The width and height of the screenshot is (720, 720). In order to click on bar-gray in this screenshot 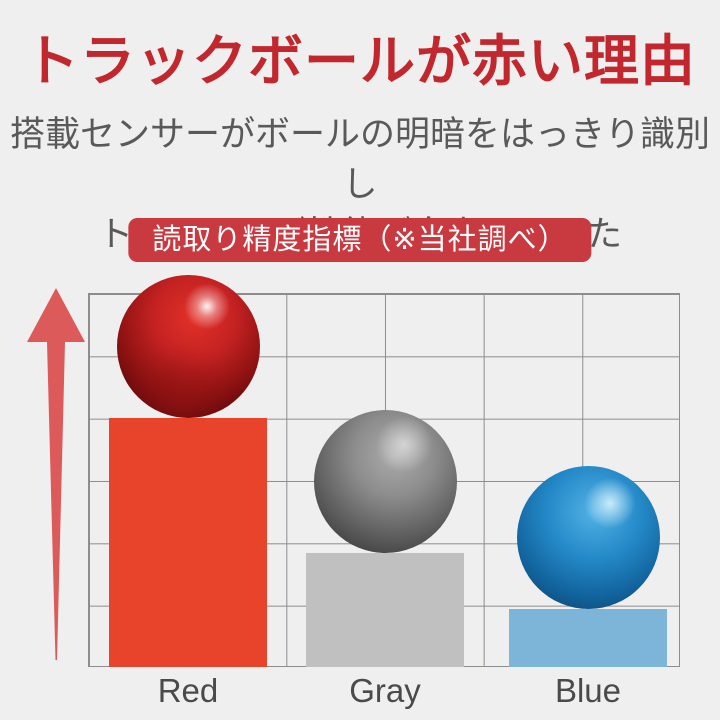, I will do `click(385, 610)`.